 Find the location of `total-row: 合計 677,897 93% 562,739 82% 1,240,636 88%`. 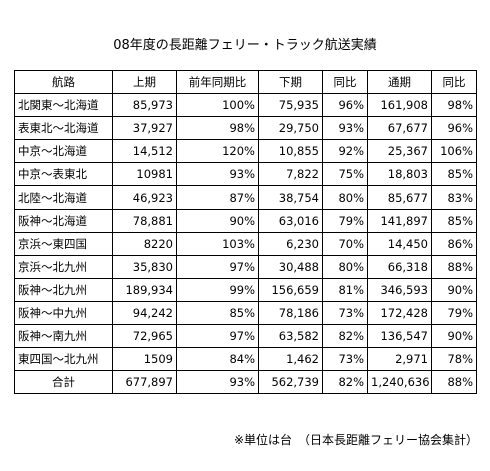

total-row: 合計 677,897 93% 562,739 82% 1,240,636 88% is located at coordinates (245, 382).